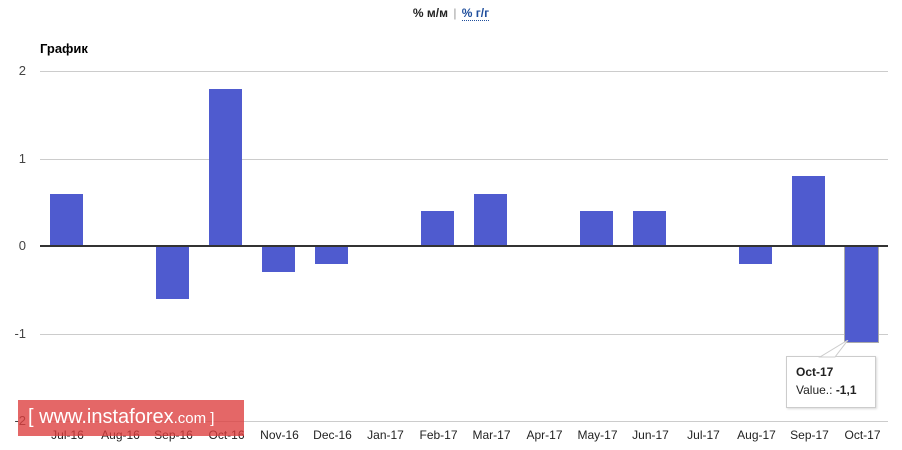 The height and width of the screenshot is (450, 902). I want to click on x-tick-label: Dec-16, so click(332, 435).